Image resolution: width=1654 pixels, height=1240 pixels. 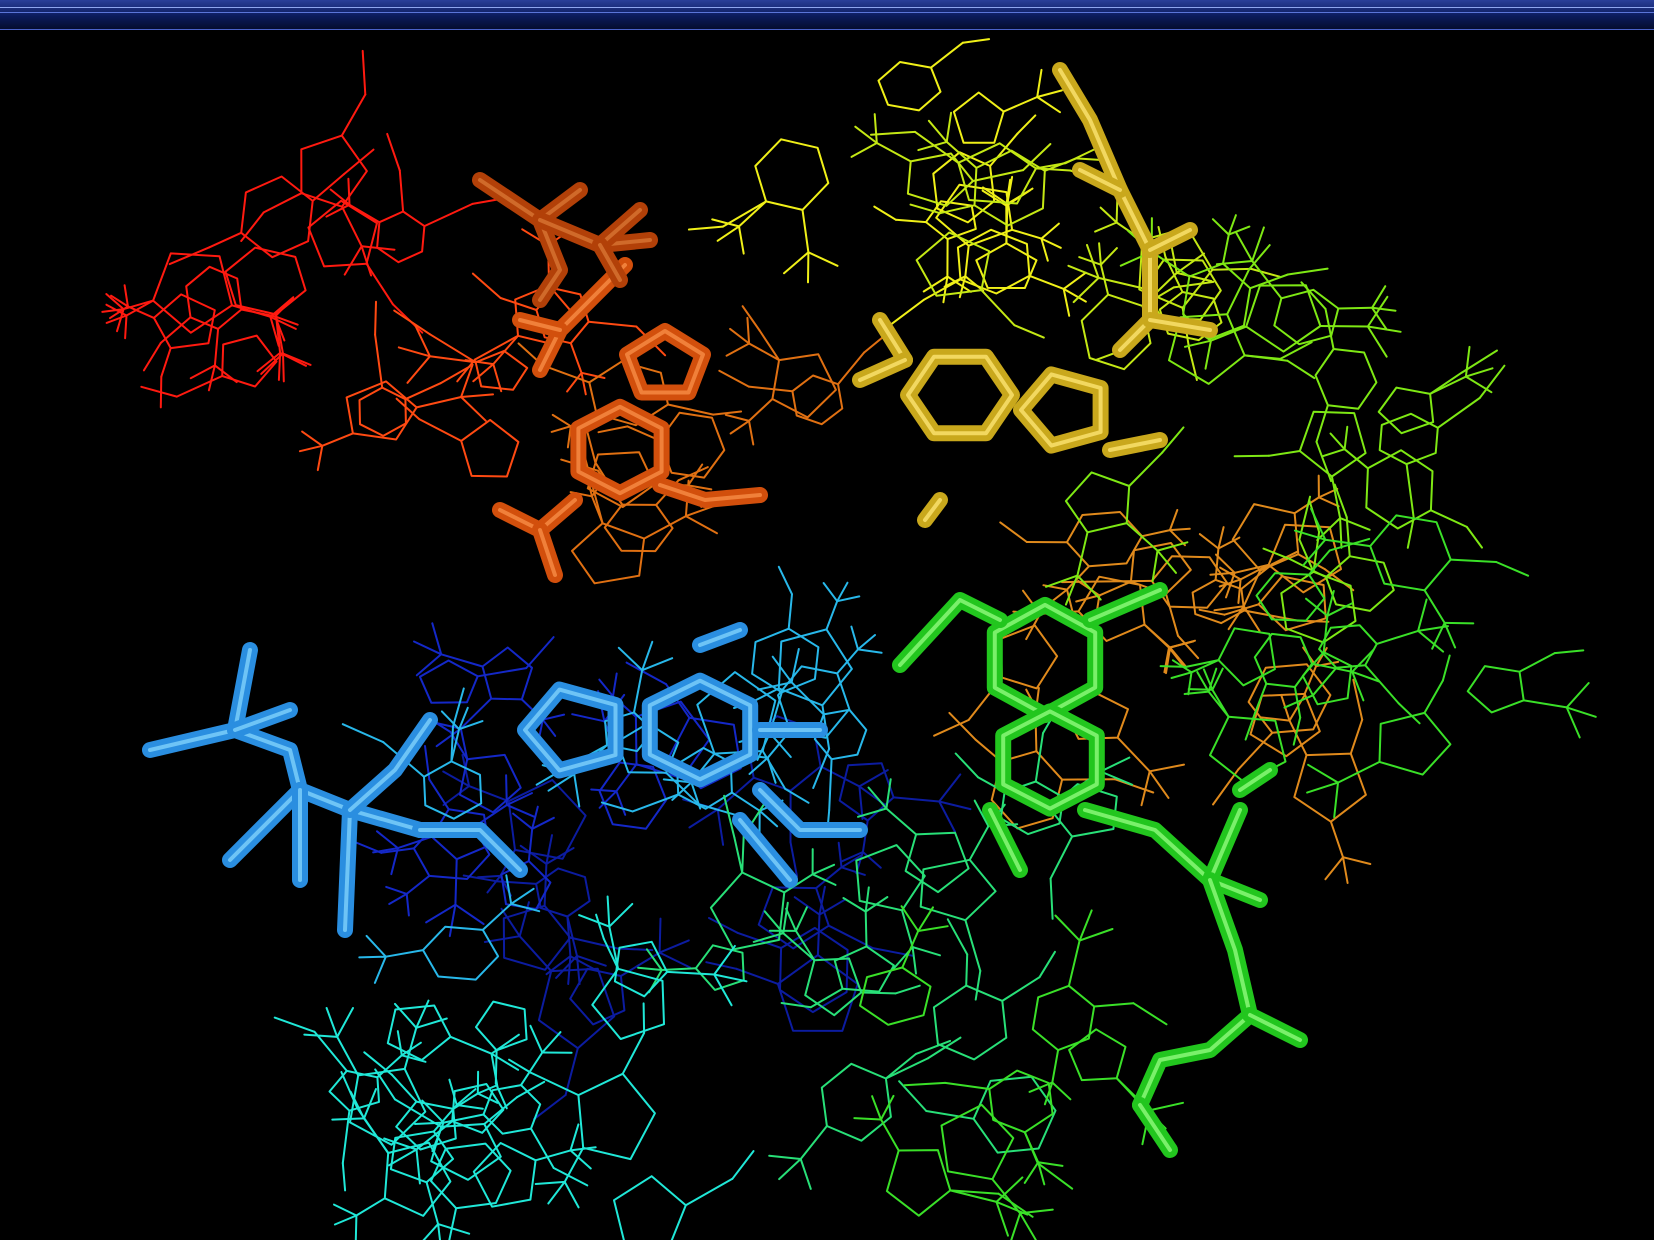 What do you see at coordinates (1406, 410) in the screenshot?
I see `light-green-residue-ring` at bounding box center [1406, 410].